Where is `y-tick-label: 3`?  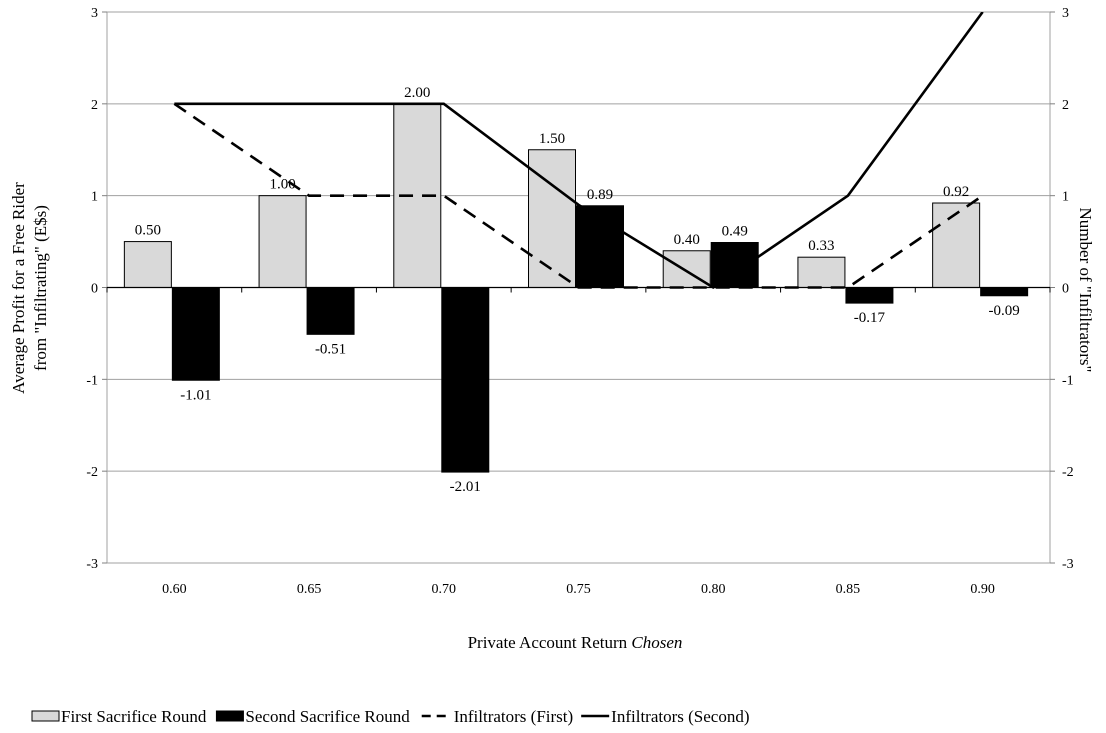 y-tick-label: 3 is located at coordinates (94, 13).